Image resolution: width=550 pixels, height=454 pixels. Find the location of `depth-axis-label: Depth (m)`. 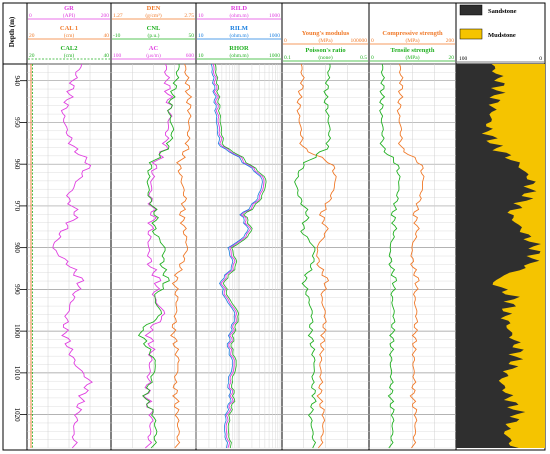

depth-axis-label: Depth (m) is located at coordinates (12, 31).